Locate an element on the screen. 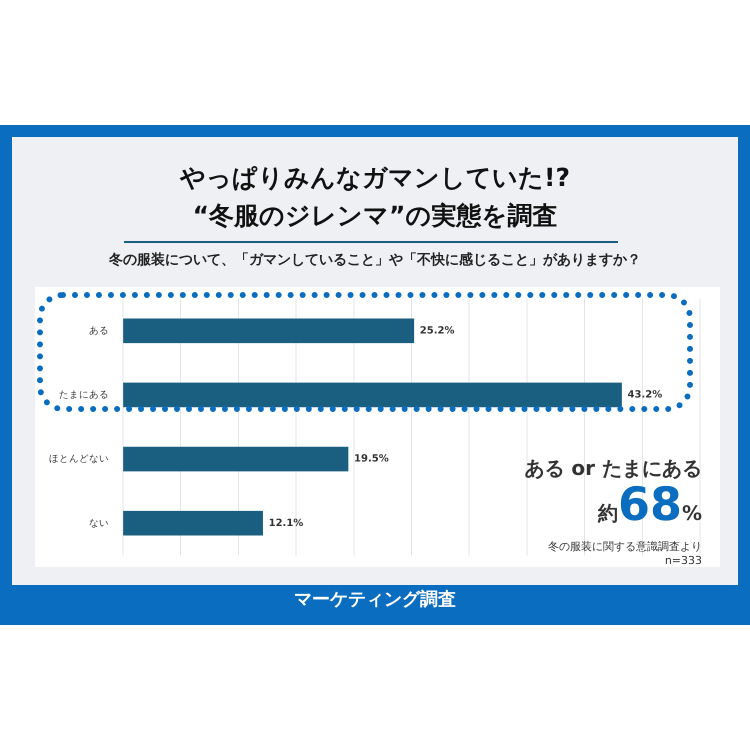  annotation: n=333 is located at coordinates (683, 560).